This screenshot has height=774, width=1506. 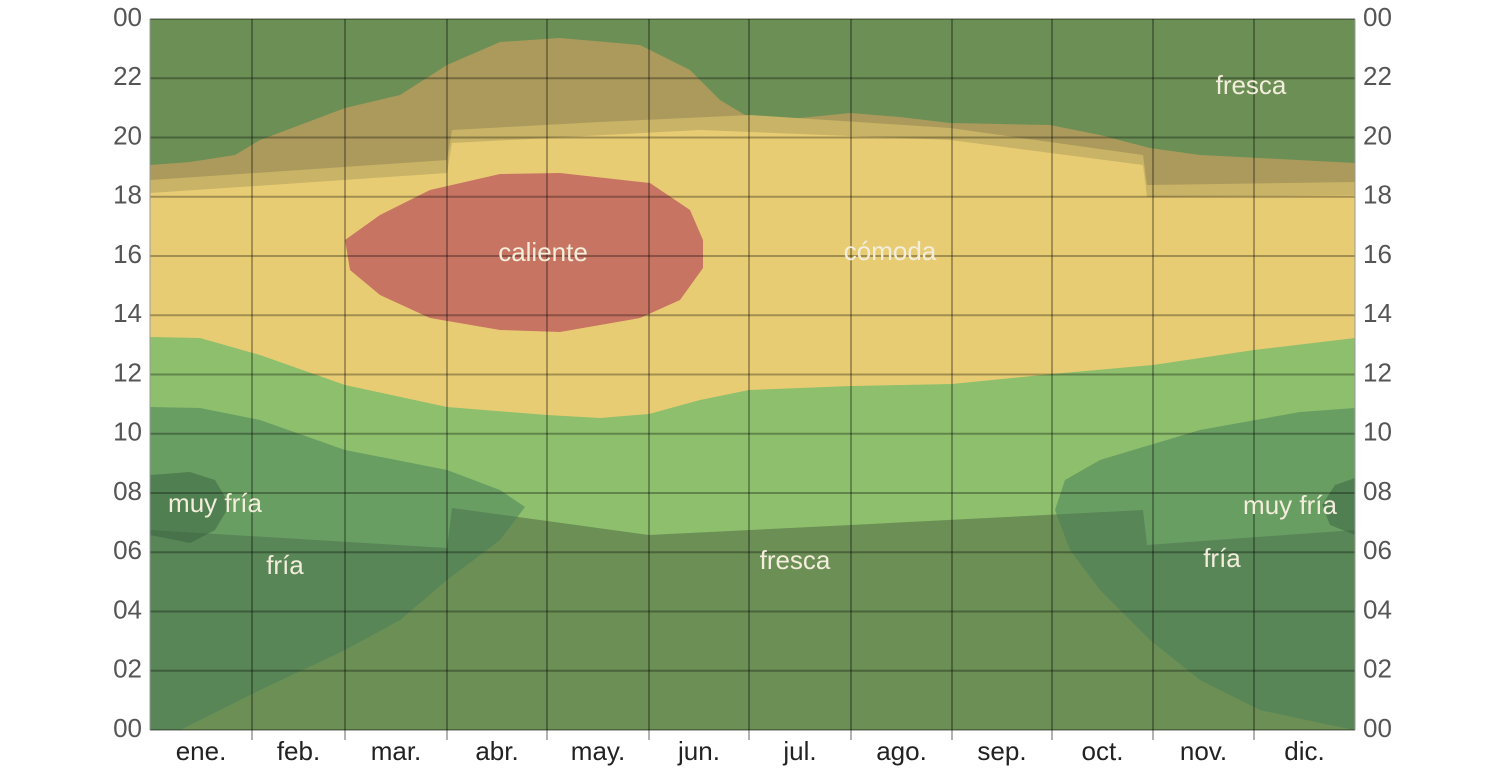 What do you see at coordinates (901, 751) in the screenshot?
I see `x-tick-label: ago.` at bounding box center [901, 751].